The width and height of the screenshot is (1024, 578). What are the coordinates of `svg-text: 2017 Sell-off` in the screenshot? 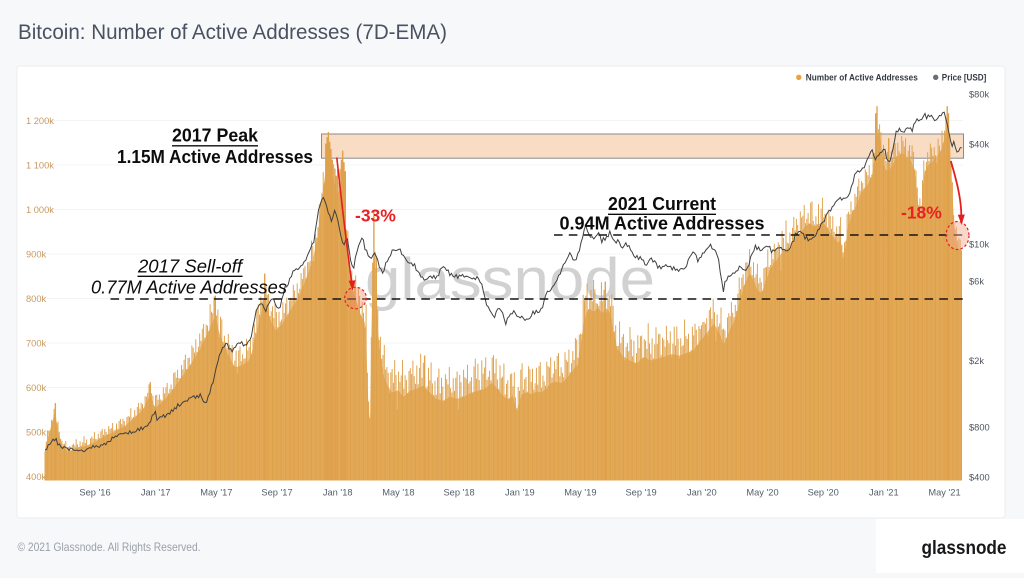 It's located at (190, 267).